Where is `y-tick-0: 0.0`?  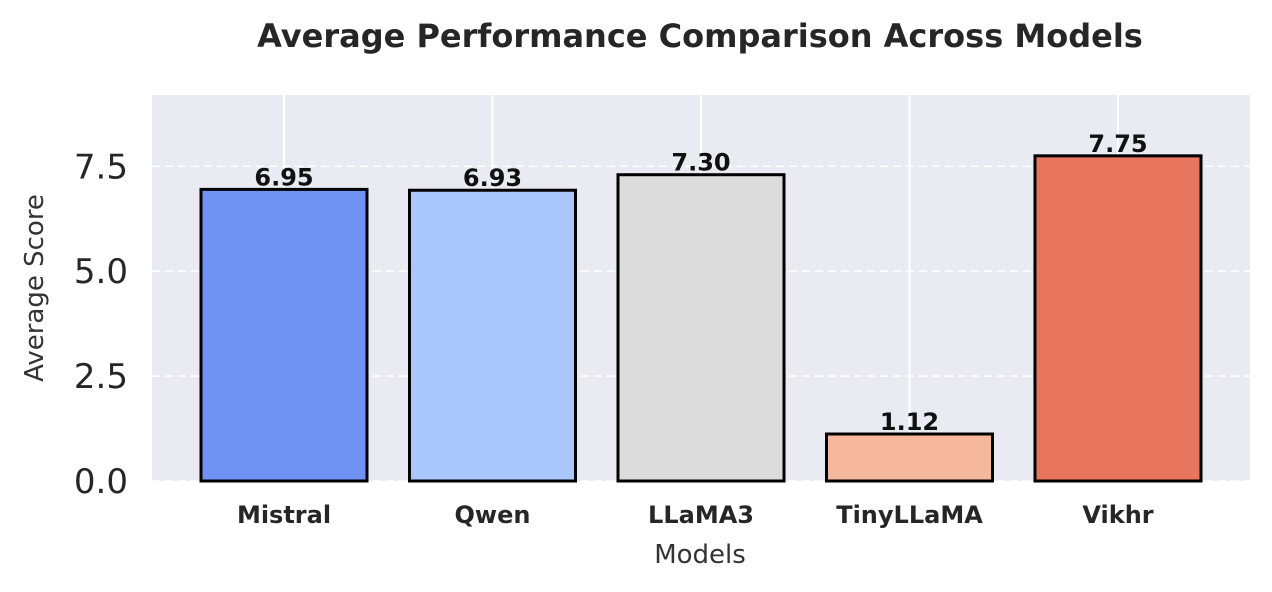
y-tick-0: 0.0 is located at coordinates (101, 482).